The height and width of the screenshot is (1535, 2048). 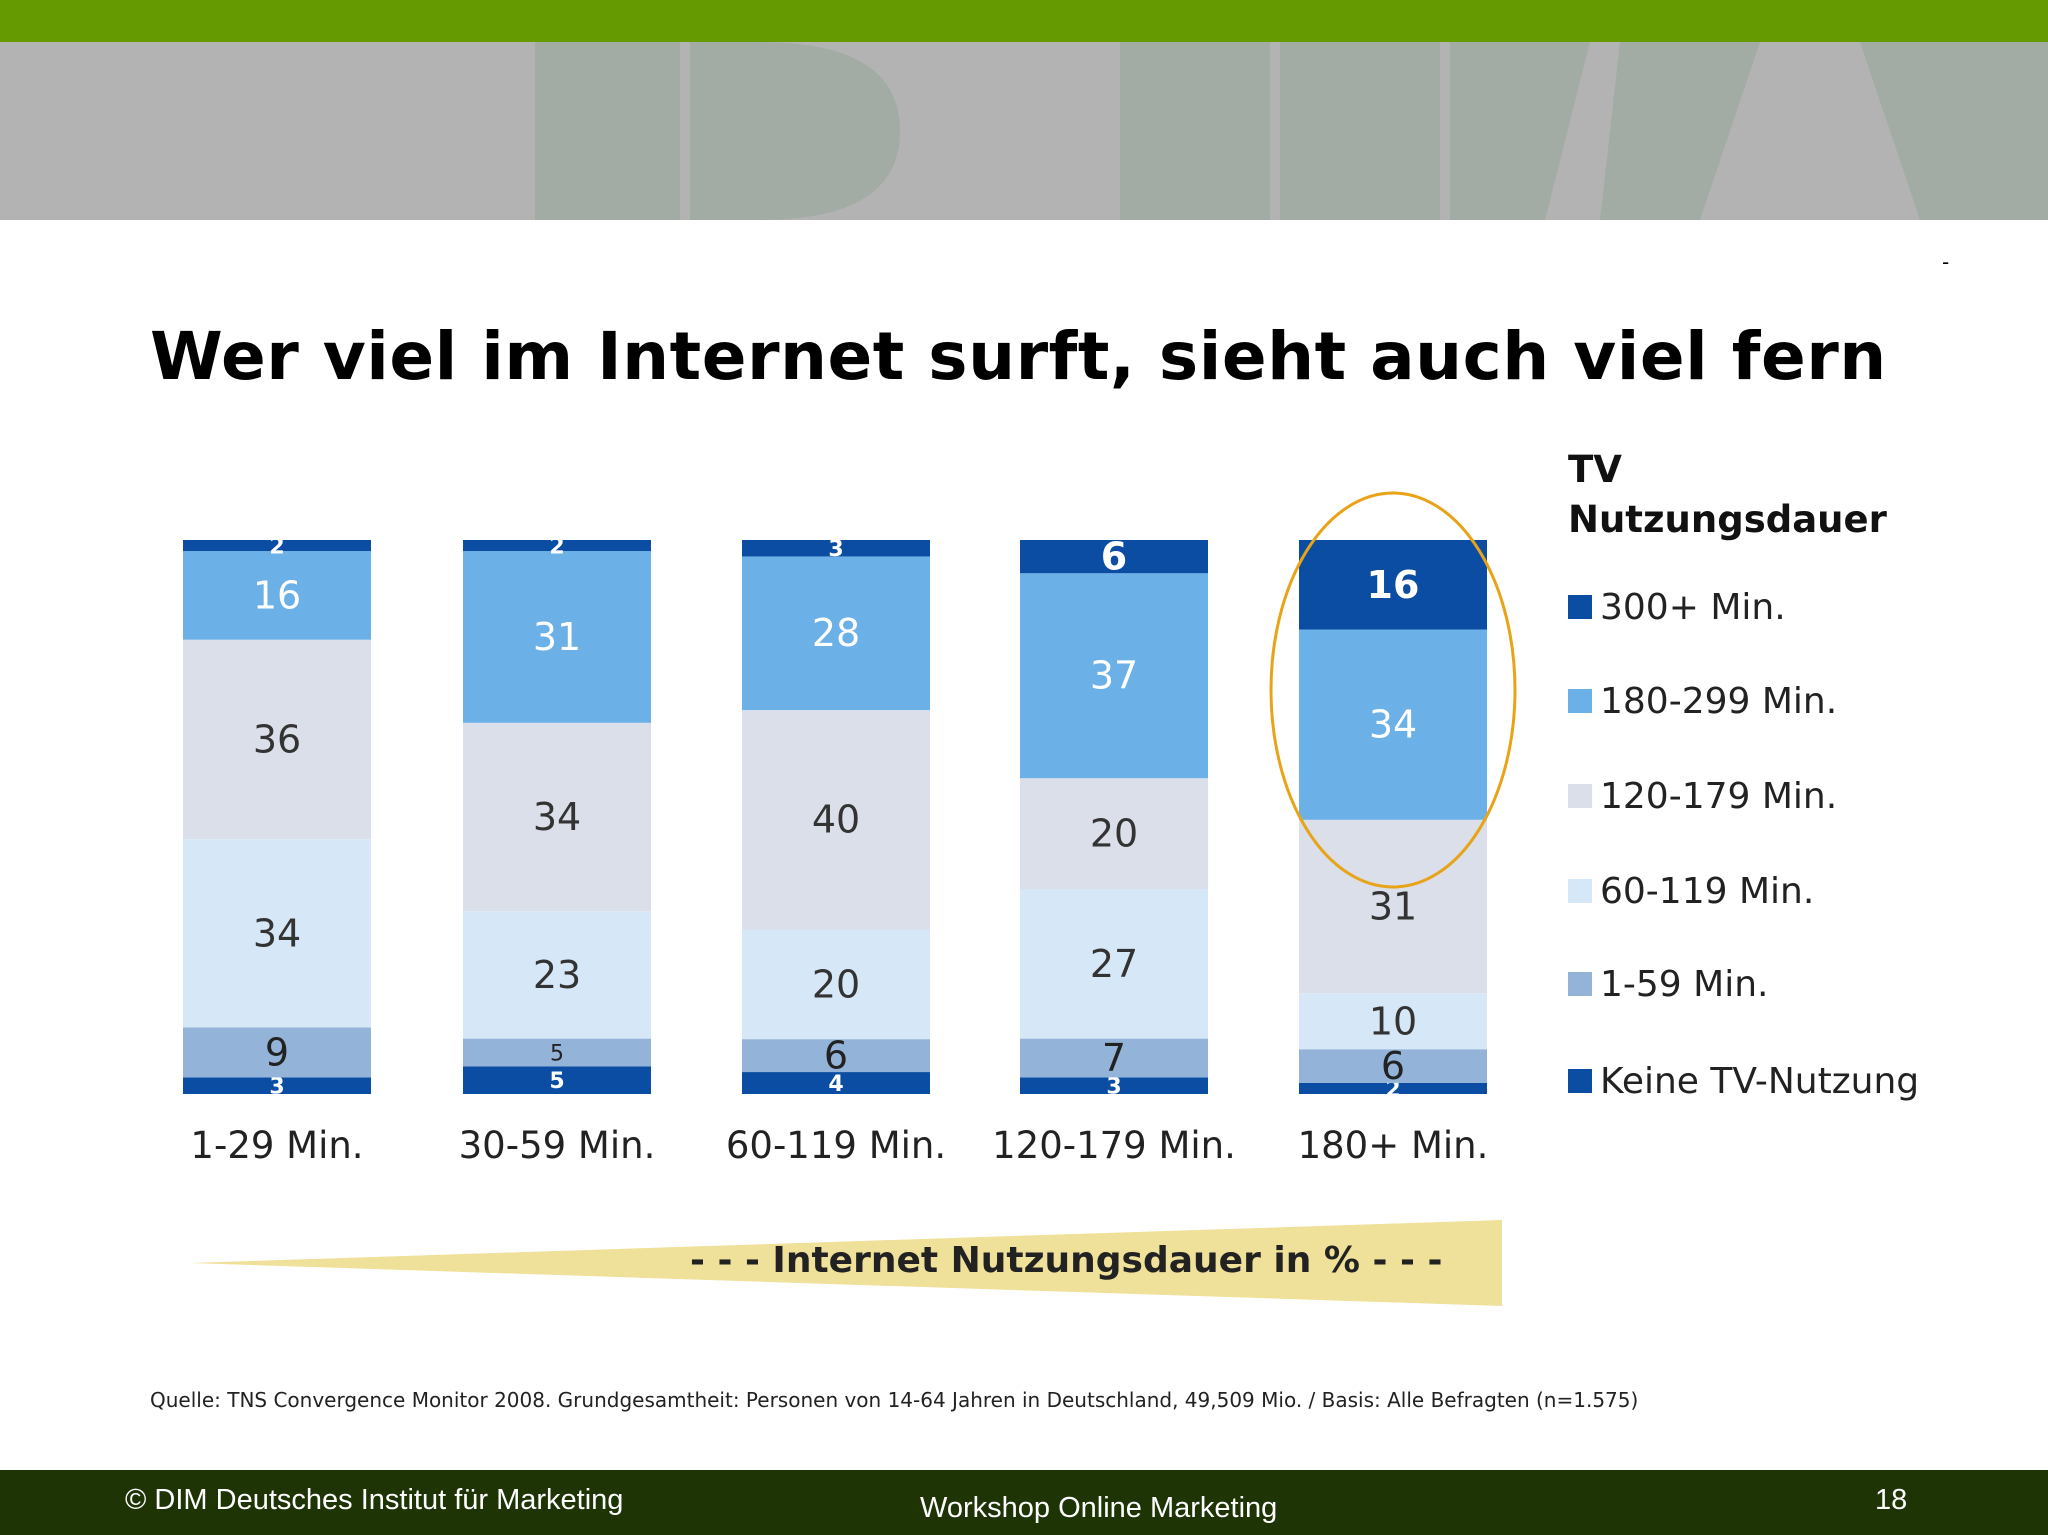 What do you see at coordinates (836, 1145) in the screenshot?
I see `category-label: 60-119 Min.` at bounding box center [836, 1145].